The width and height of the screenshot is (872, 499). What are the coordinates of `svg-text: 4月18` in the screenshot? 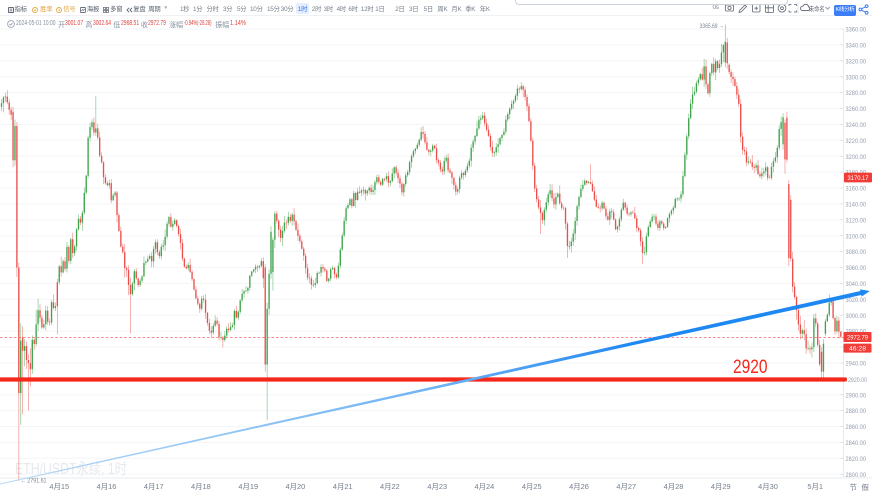 It's located at (201, 486).